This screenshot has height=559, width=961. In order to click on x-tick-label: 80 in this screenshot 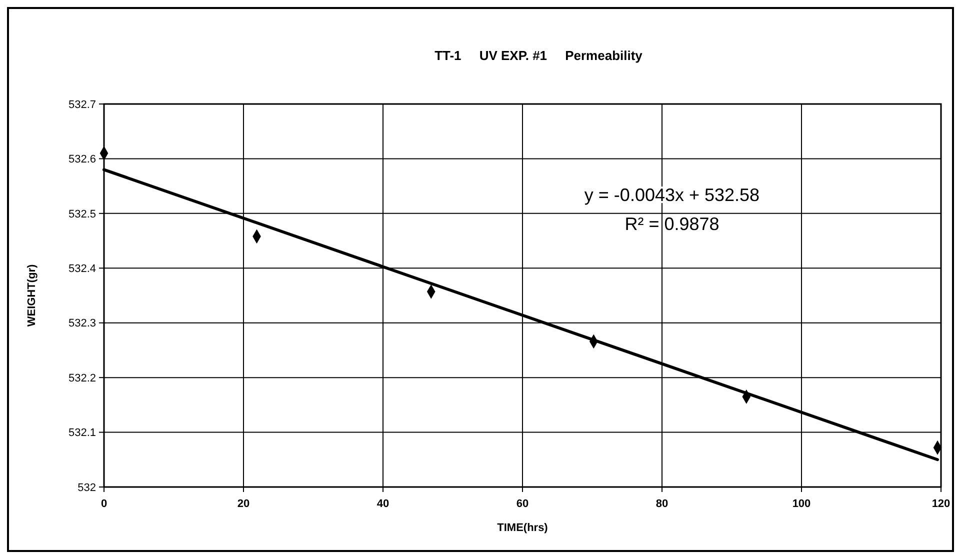, I will do `click(662, 504)`.